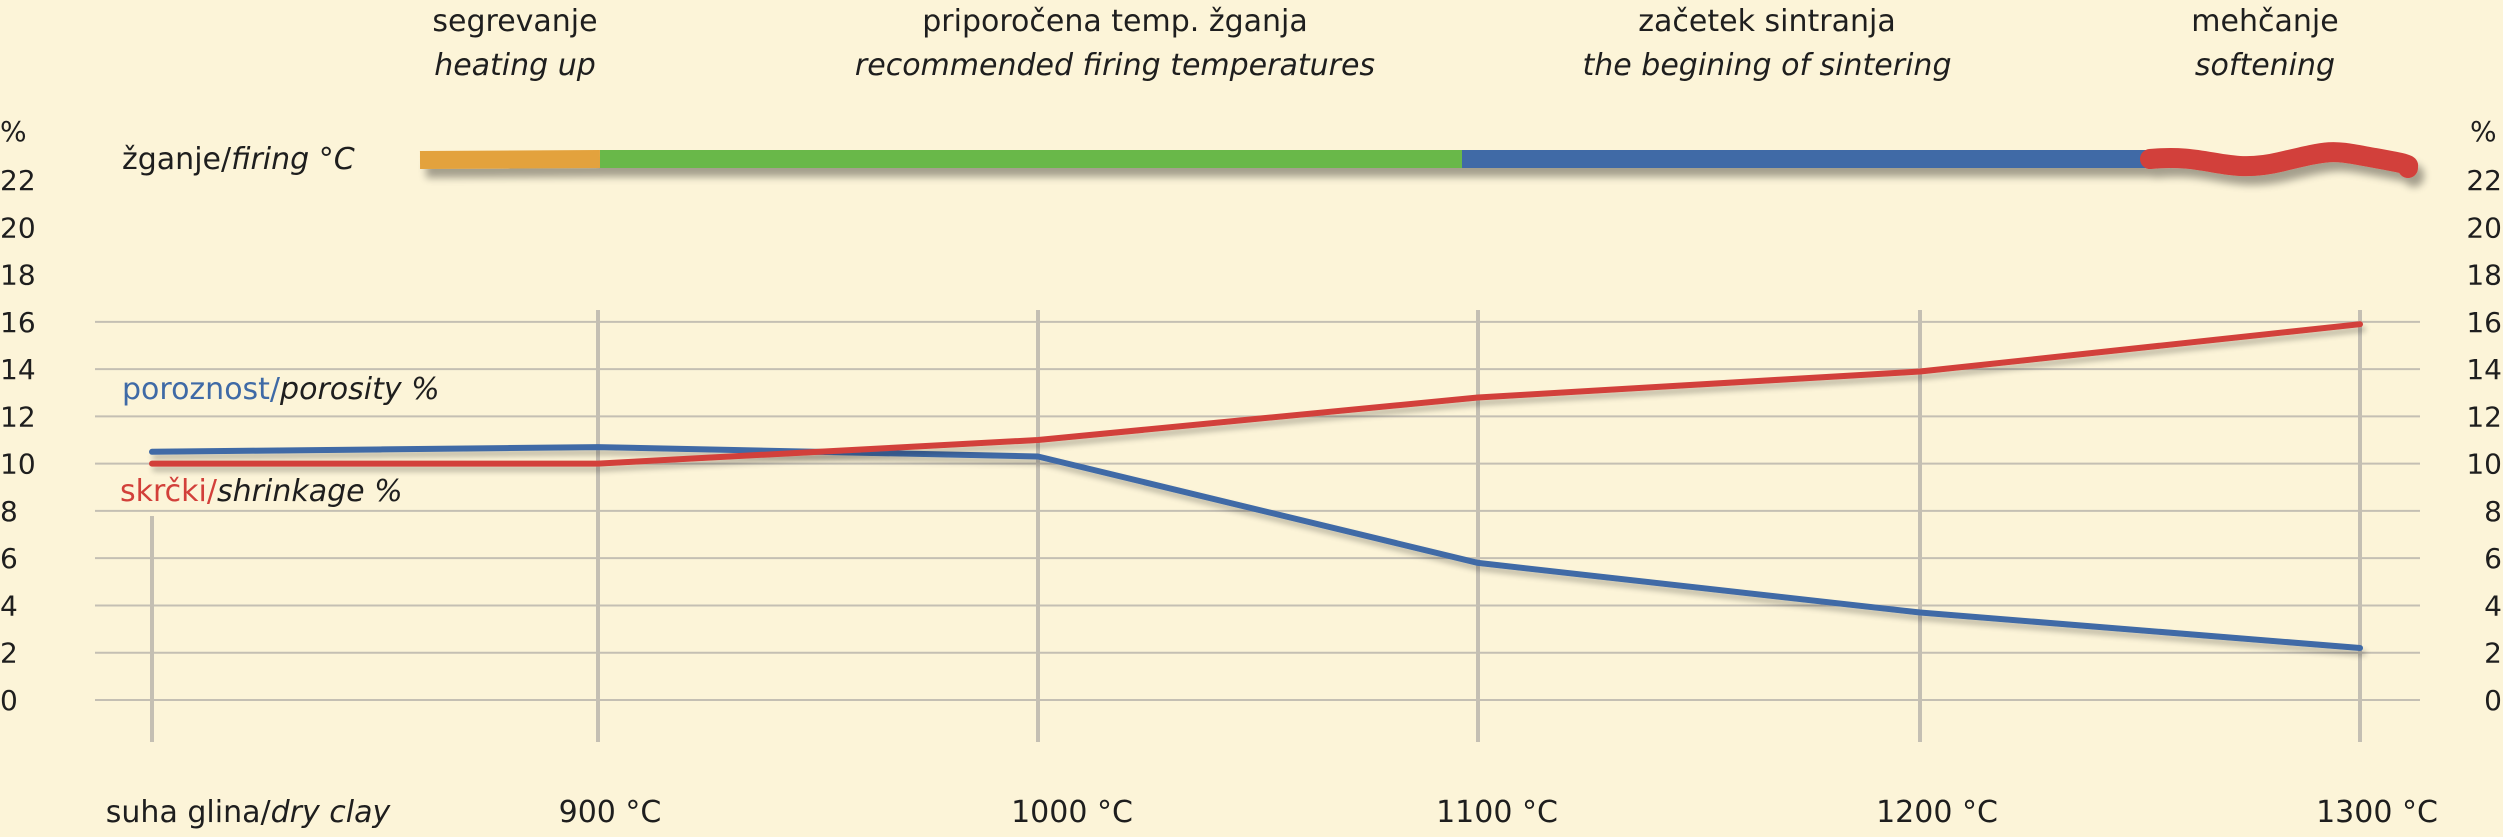 This screenshot has height=837, width=2503. Describe the element at coordinates (515, 65) in the screenshot. I see `phase-heating-en: heating up` at that location.